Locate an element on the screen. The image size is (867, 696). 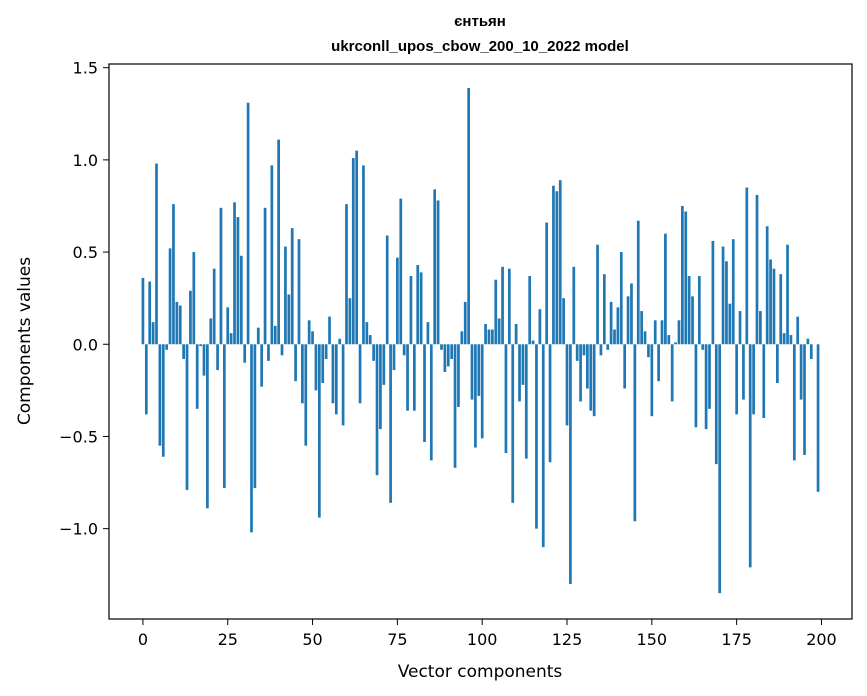
x-tick-label: 175 is located at coordinates (736, 639).